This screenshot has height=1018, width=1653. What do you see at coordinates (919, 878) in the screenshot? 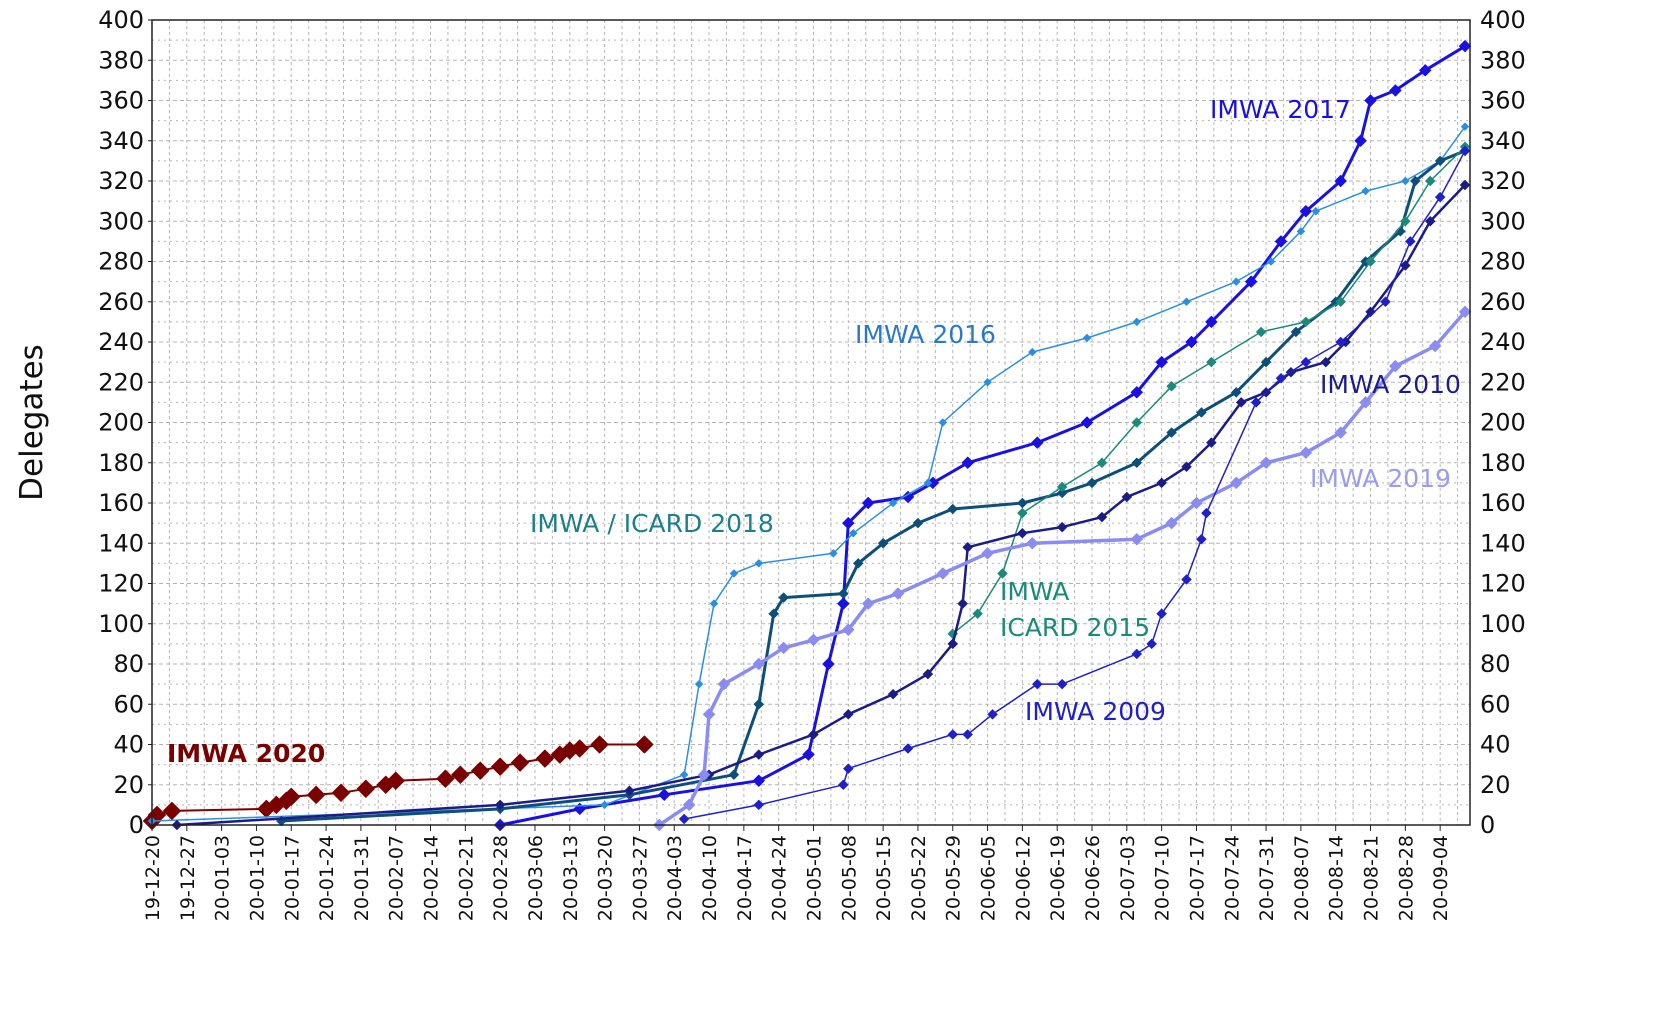
I see `x-tick-label: 20-05-22` at bounding box center [919, 878].